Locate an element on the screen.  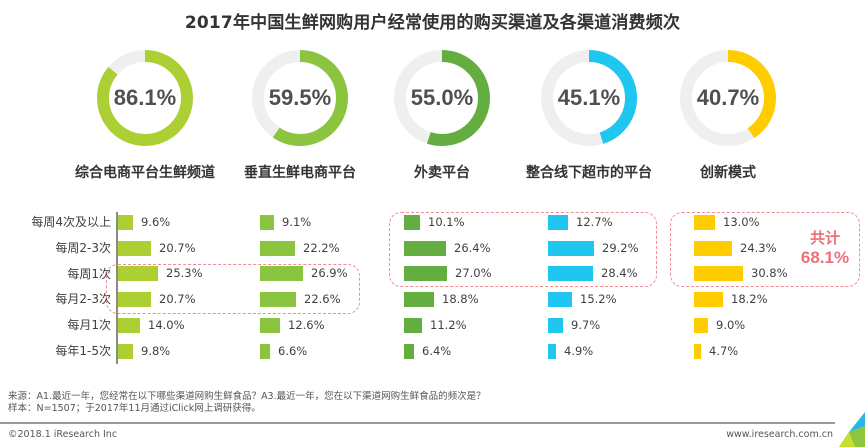
bar-value-label: 4.9% is located at coordinates (579, 351).